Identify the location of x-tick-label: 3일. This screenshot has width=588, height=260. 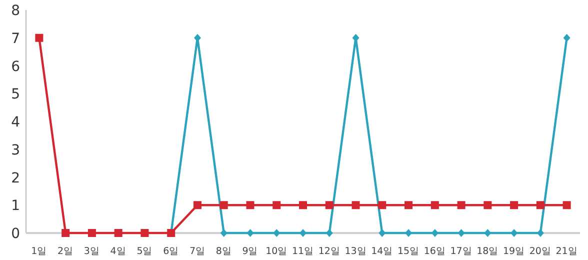
(92, 251).